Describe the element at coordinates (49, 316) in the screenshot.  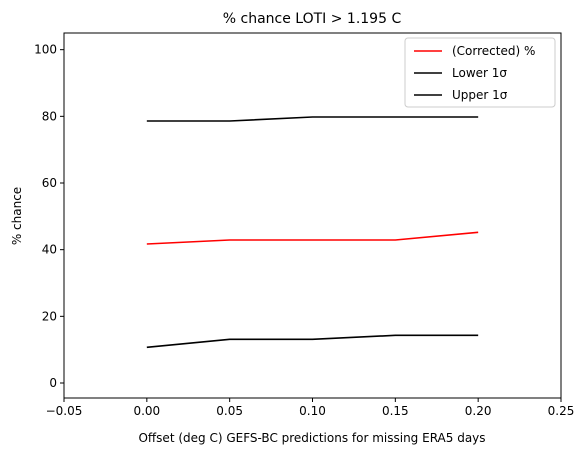
I see `y-tick-label: 20` at that location.